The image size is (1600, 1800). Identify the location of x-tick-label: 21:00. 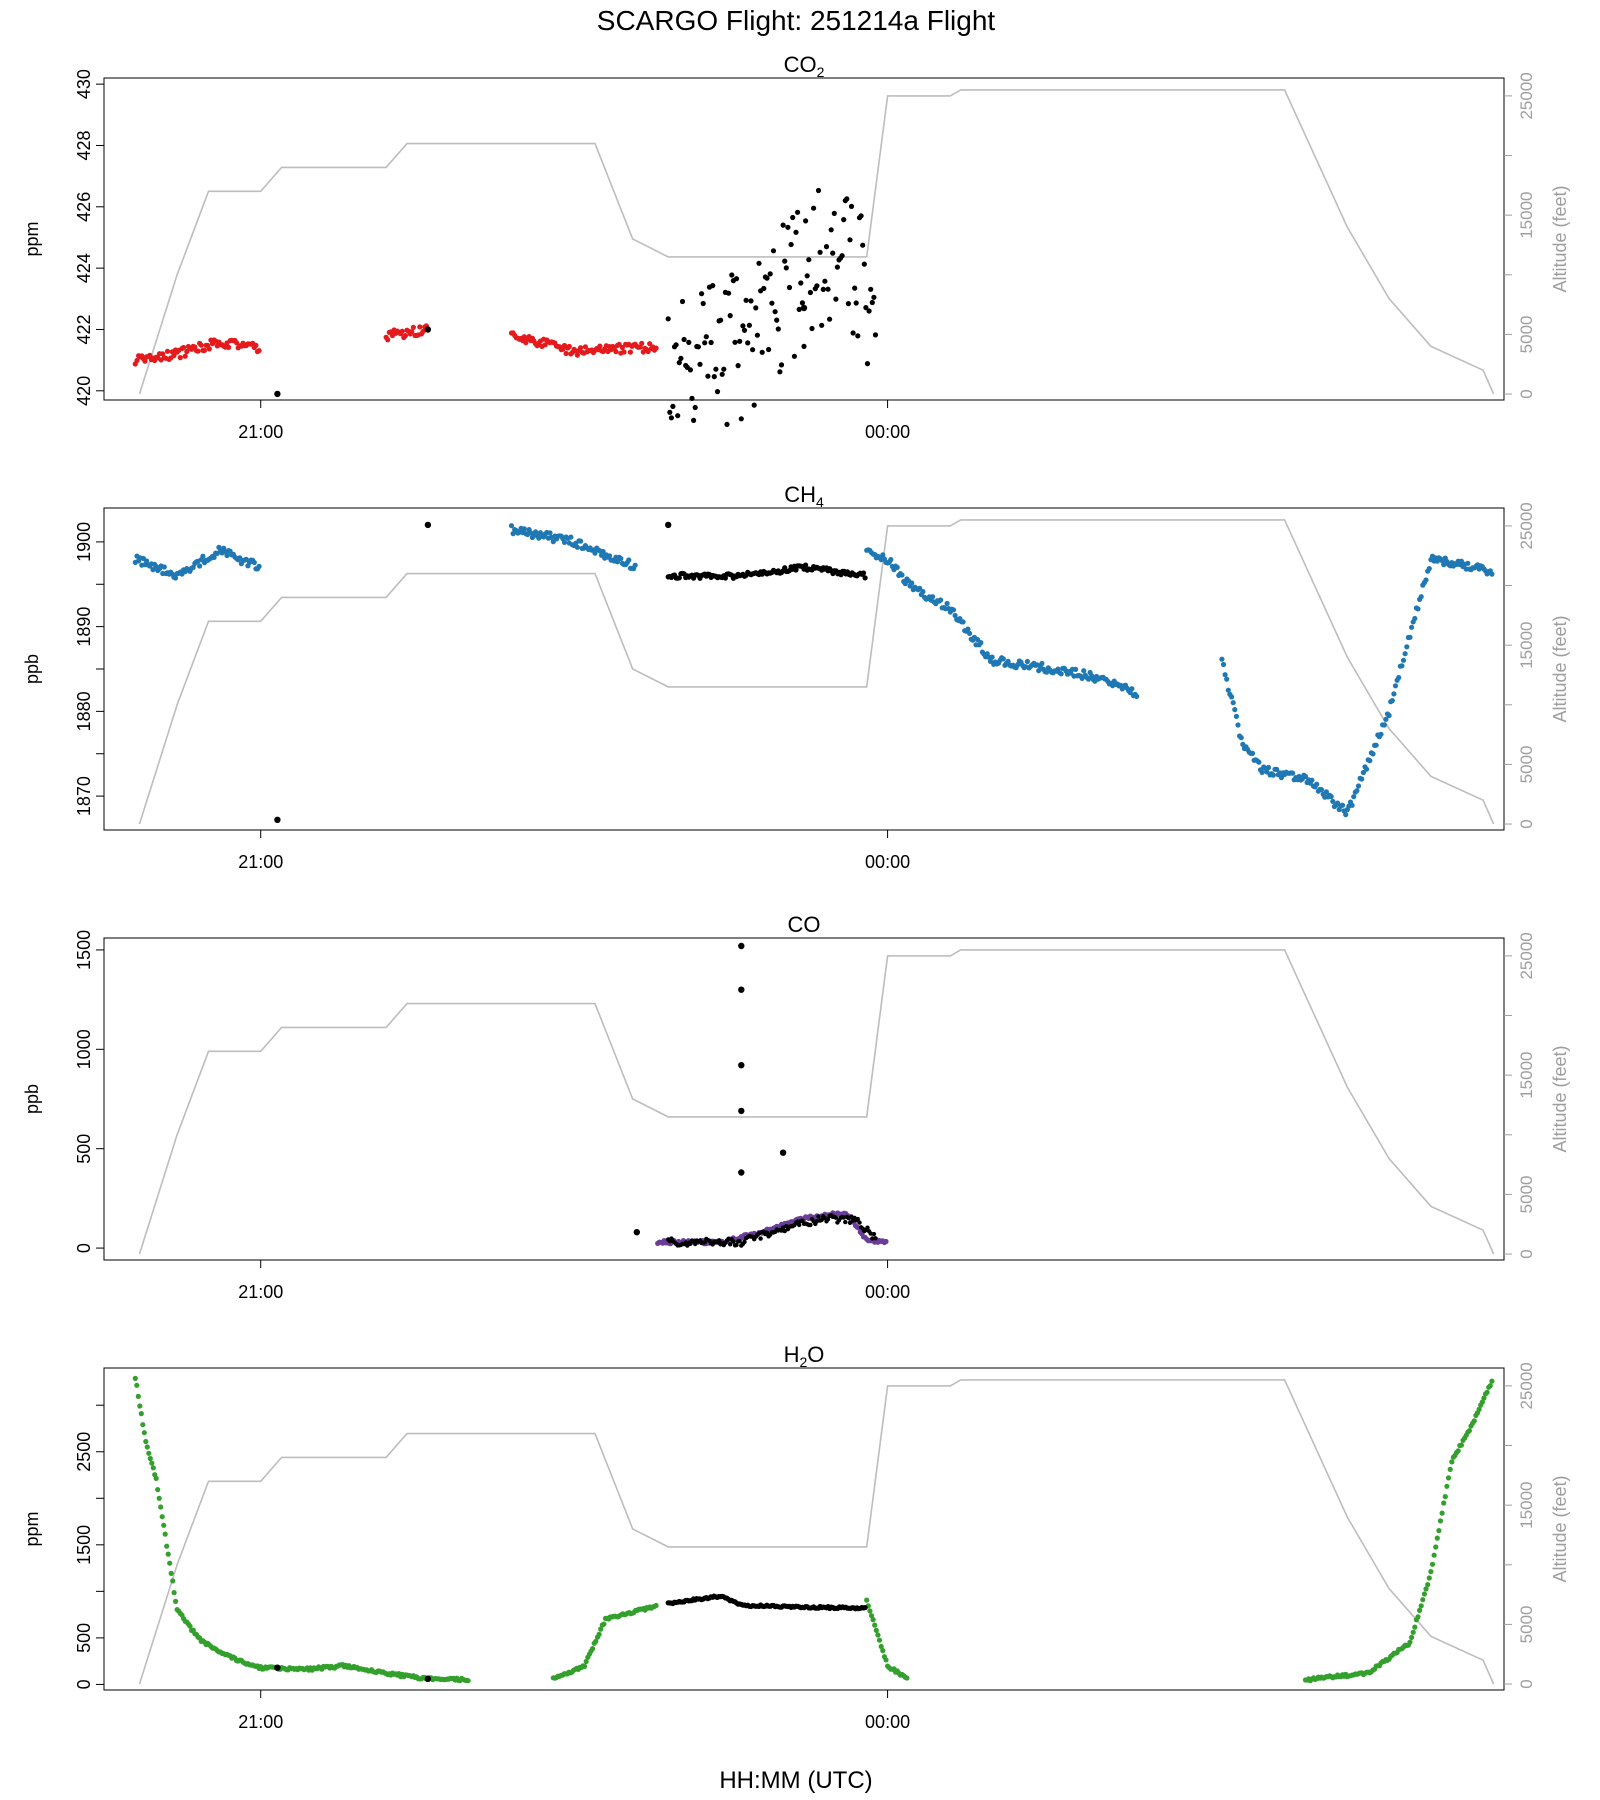
(260, 862).